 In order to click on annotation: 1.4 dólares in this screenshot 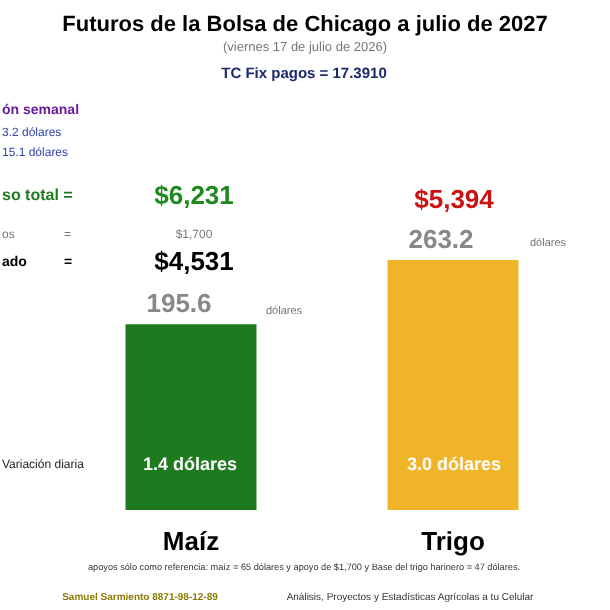, I will do `click(190, 464)`.